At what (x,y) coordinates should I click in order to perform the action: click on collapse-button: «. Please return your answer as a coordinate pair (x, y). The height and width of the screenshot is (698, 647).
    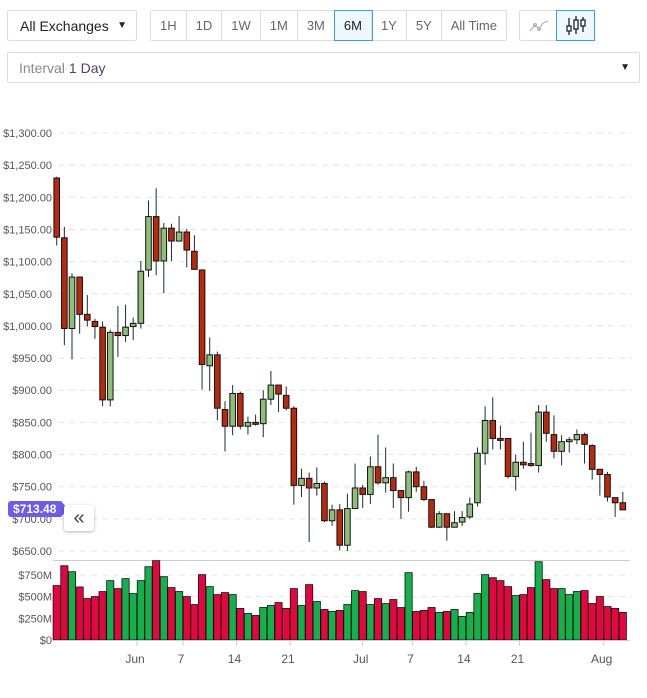
    Looking at the image, I should click on (79, 518).